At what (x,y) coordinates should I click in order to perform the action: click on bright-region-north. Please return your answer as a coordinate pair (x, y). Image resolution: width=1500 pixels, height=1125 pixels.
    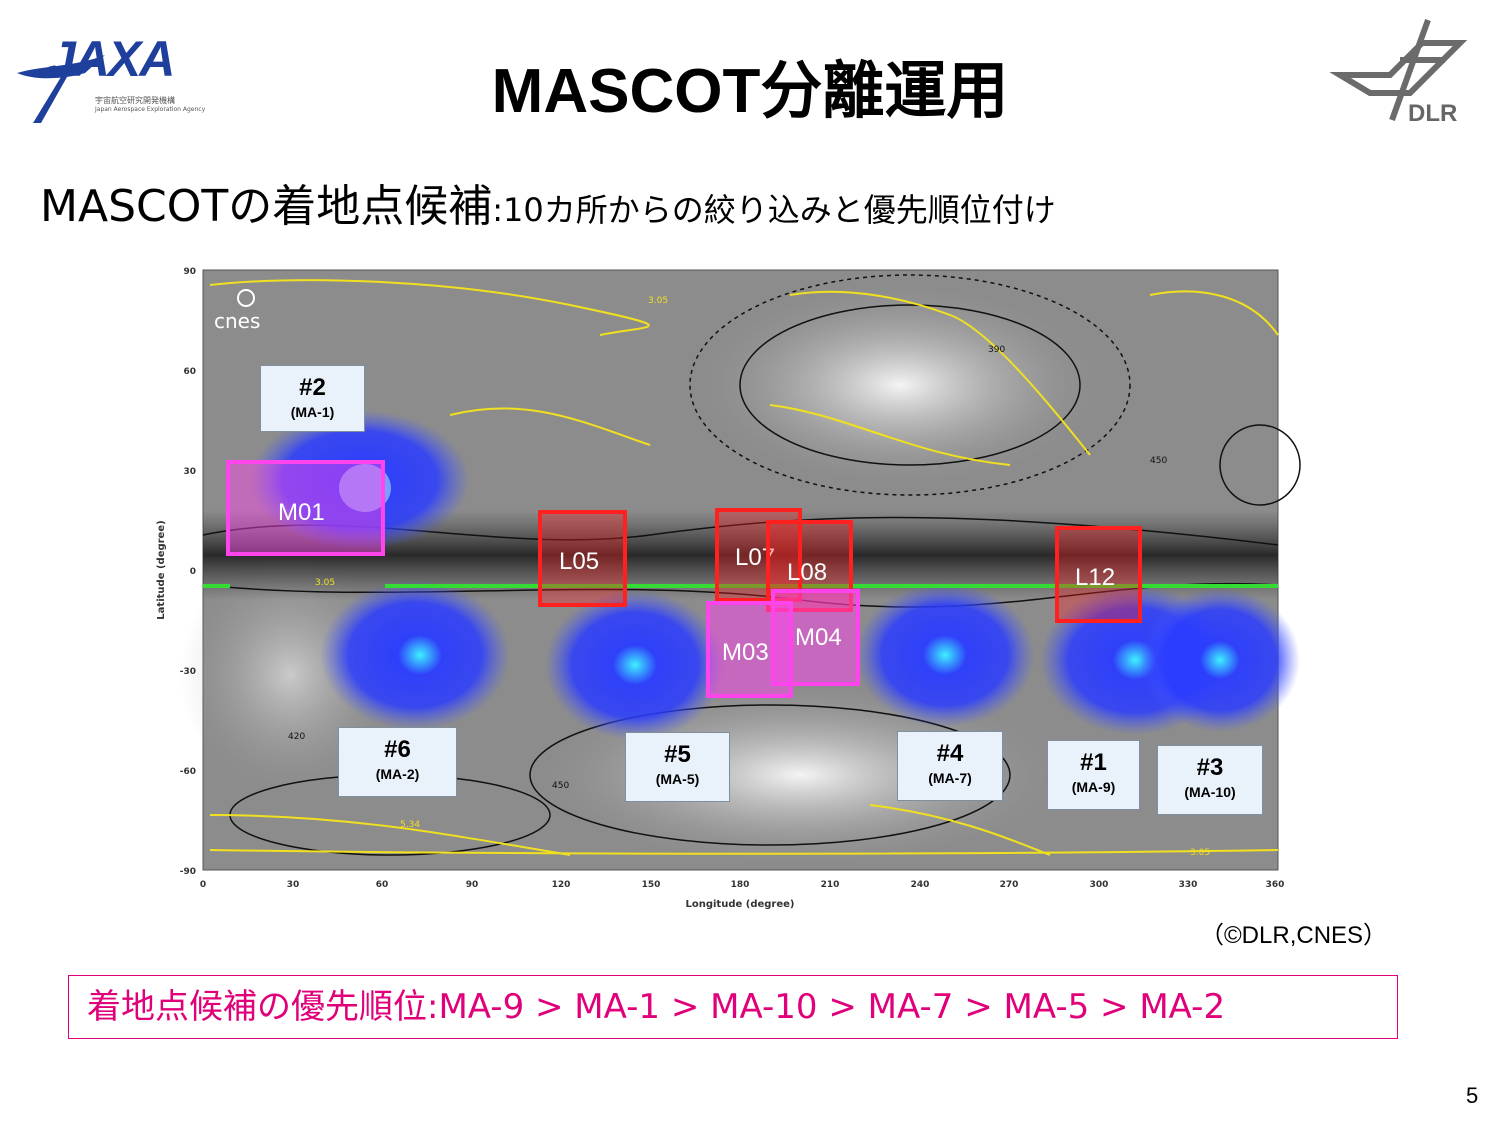
    Looking at the image, I should click on (900, 385).